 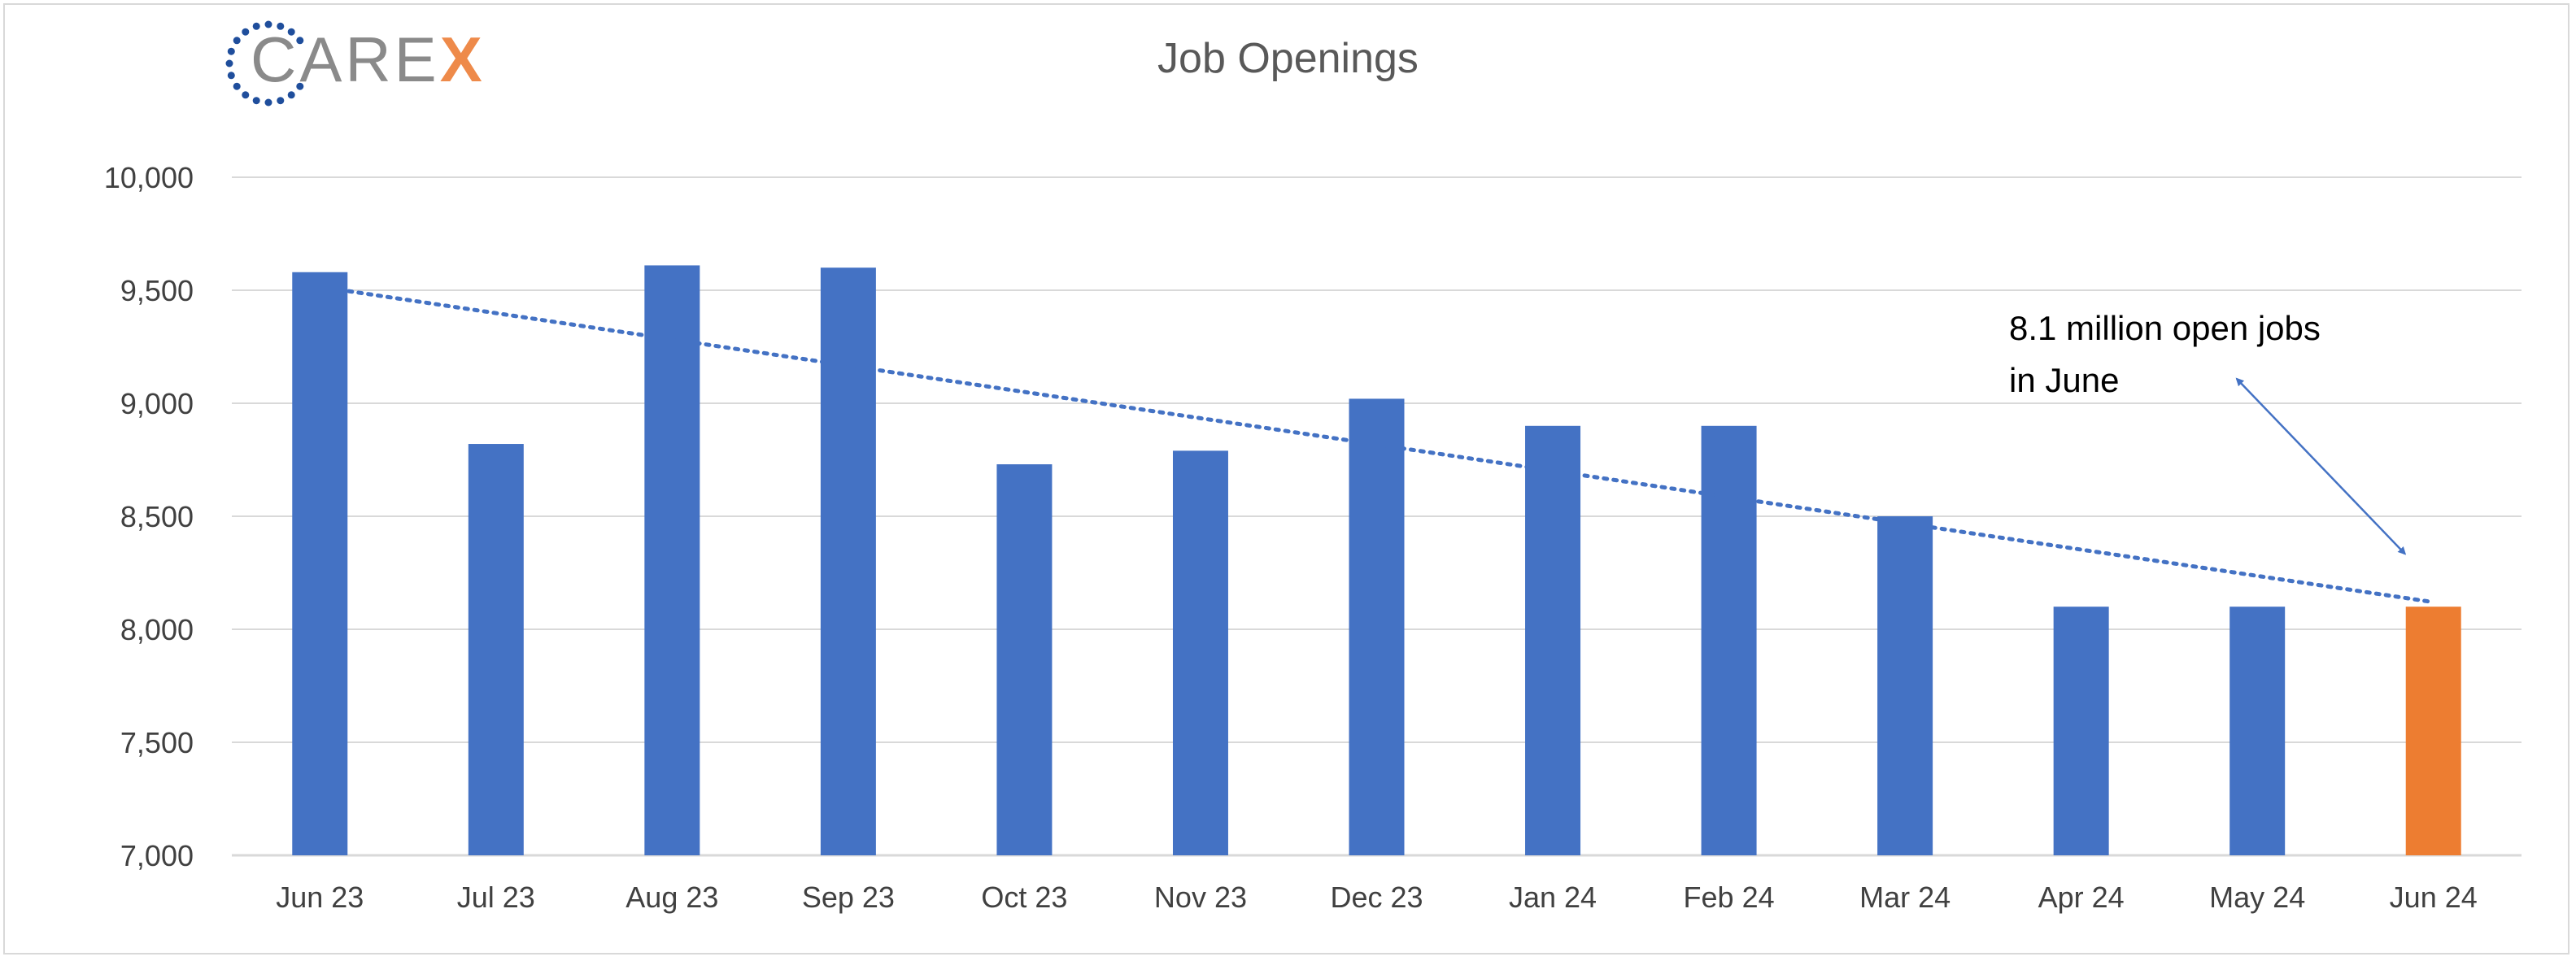 What do you see at coordinates (2257, 897) in the screenshot?
I see `x-tick-label: May 24` at bounding box center [2257, 897].